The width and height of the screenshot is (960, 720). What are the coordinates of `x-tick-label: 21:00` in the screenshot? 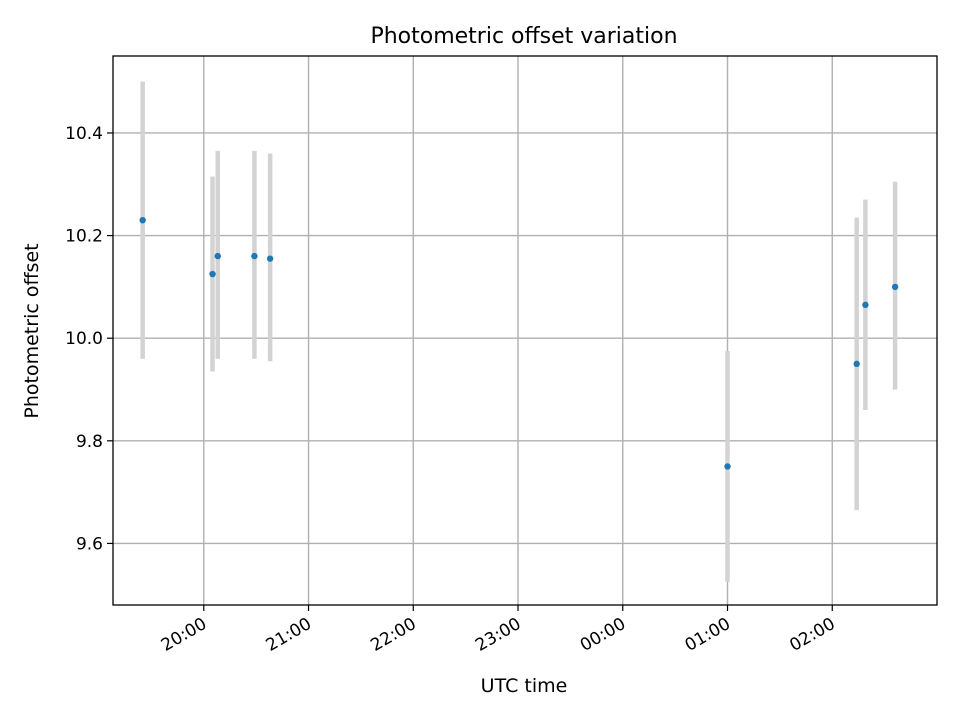 It's located at (289, 635).